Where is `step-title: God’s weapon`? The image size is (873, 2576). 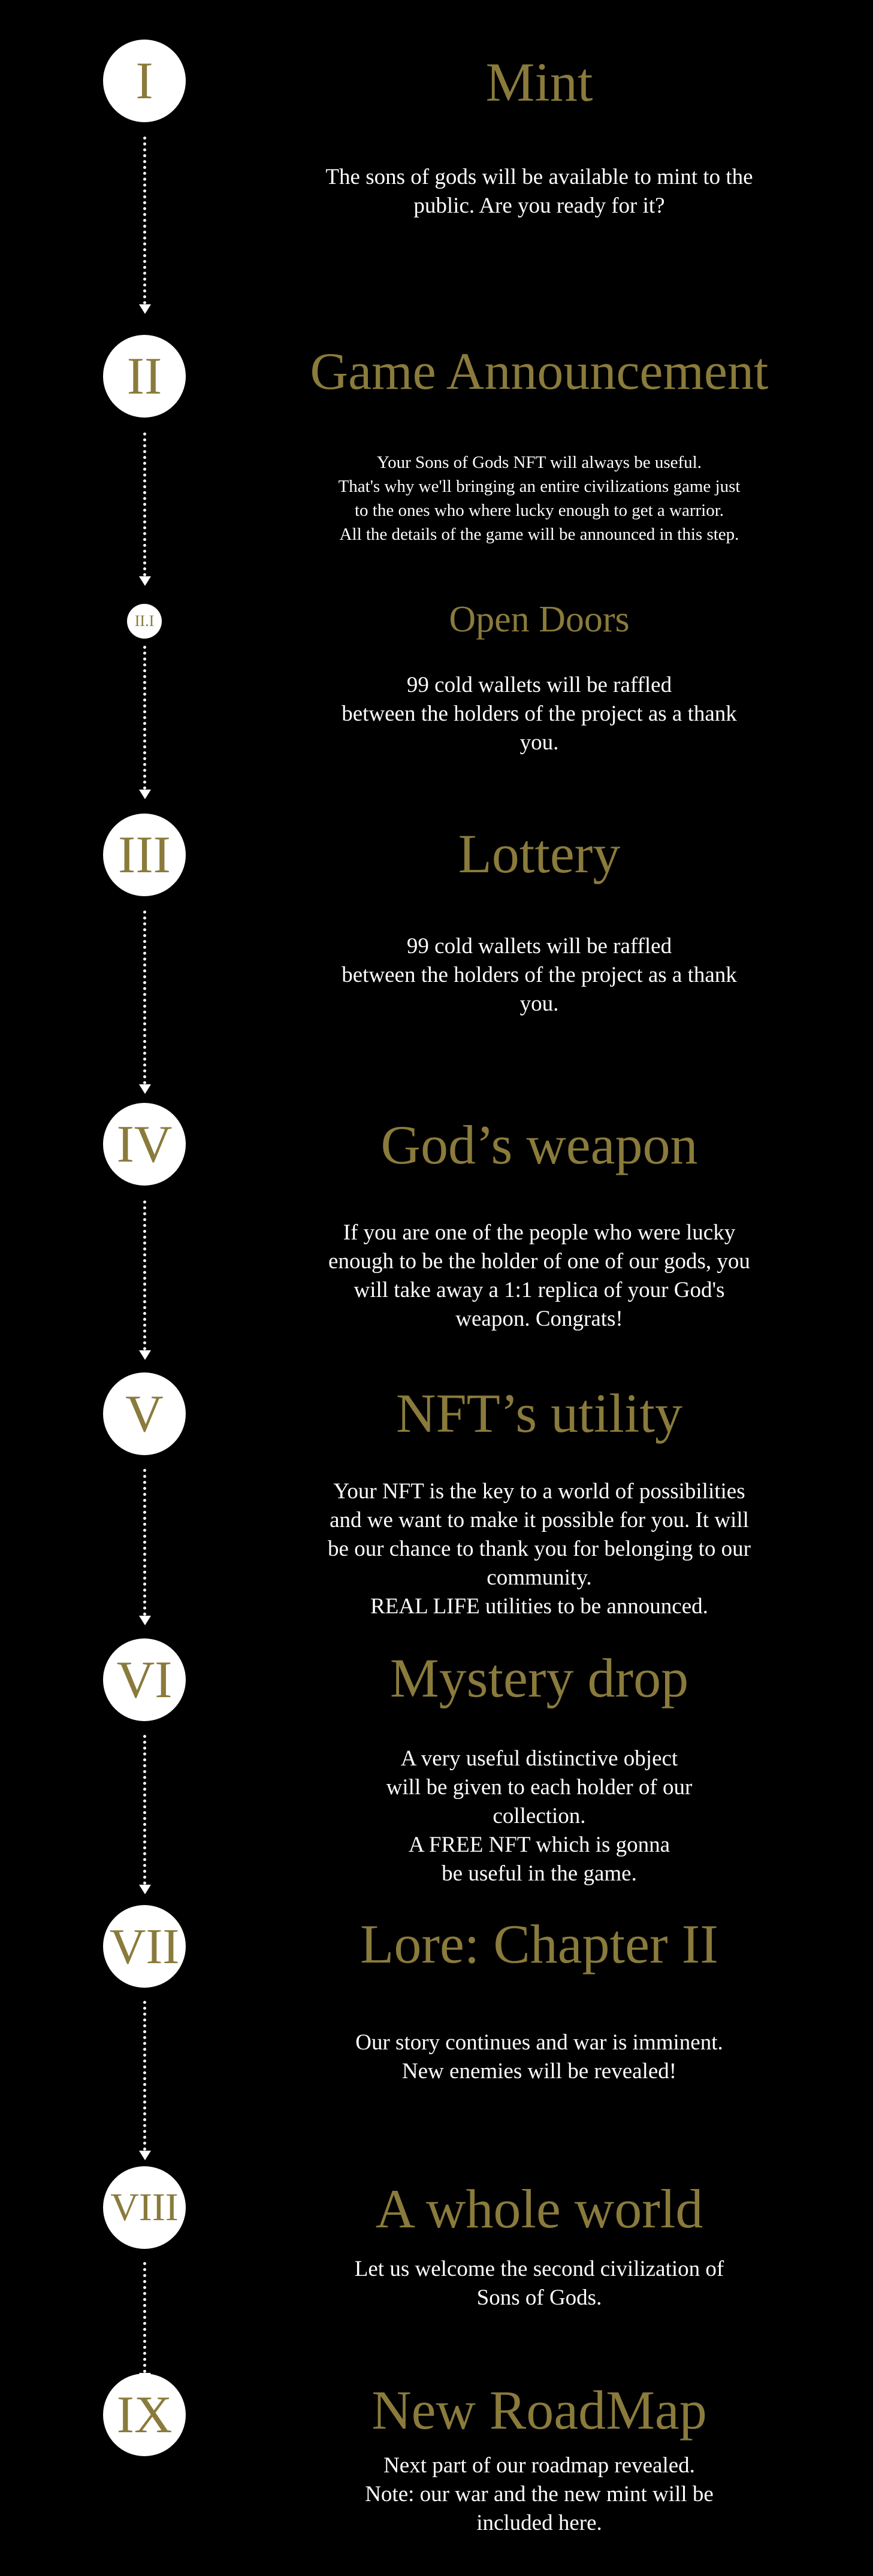 step-title: God’s weapon is located at coordinates (539, 1144).